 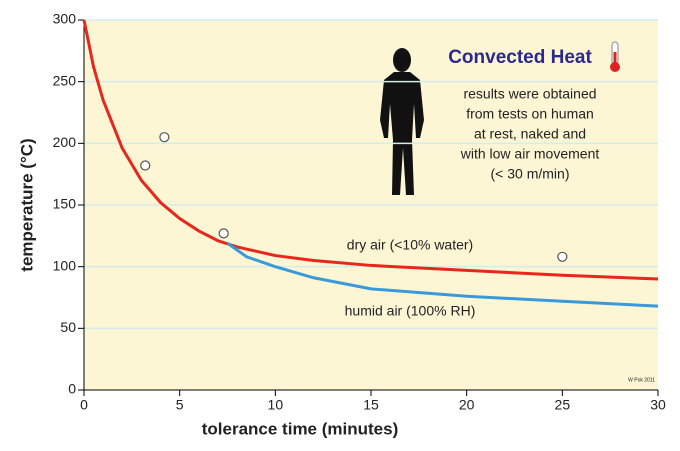 What do you see at coordinates (641, 380) in the screenshot?
I see `credit: W Pok 2011` at bounding box center [641, 380].